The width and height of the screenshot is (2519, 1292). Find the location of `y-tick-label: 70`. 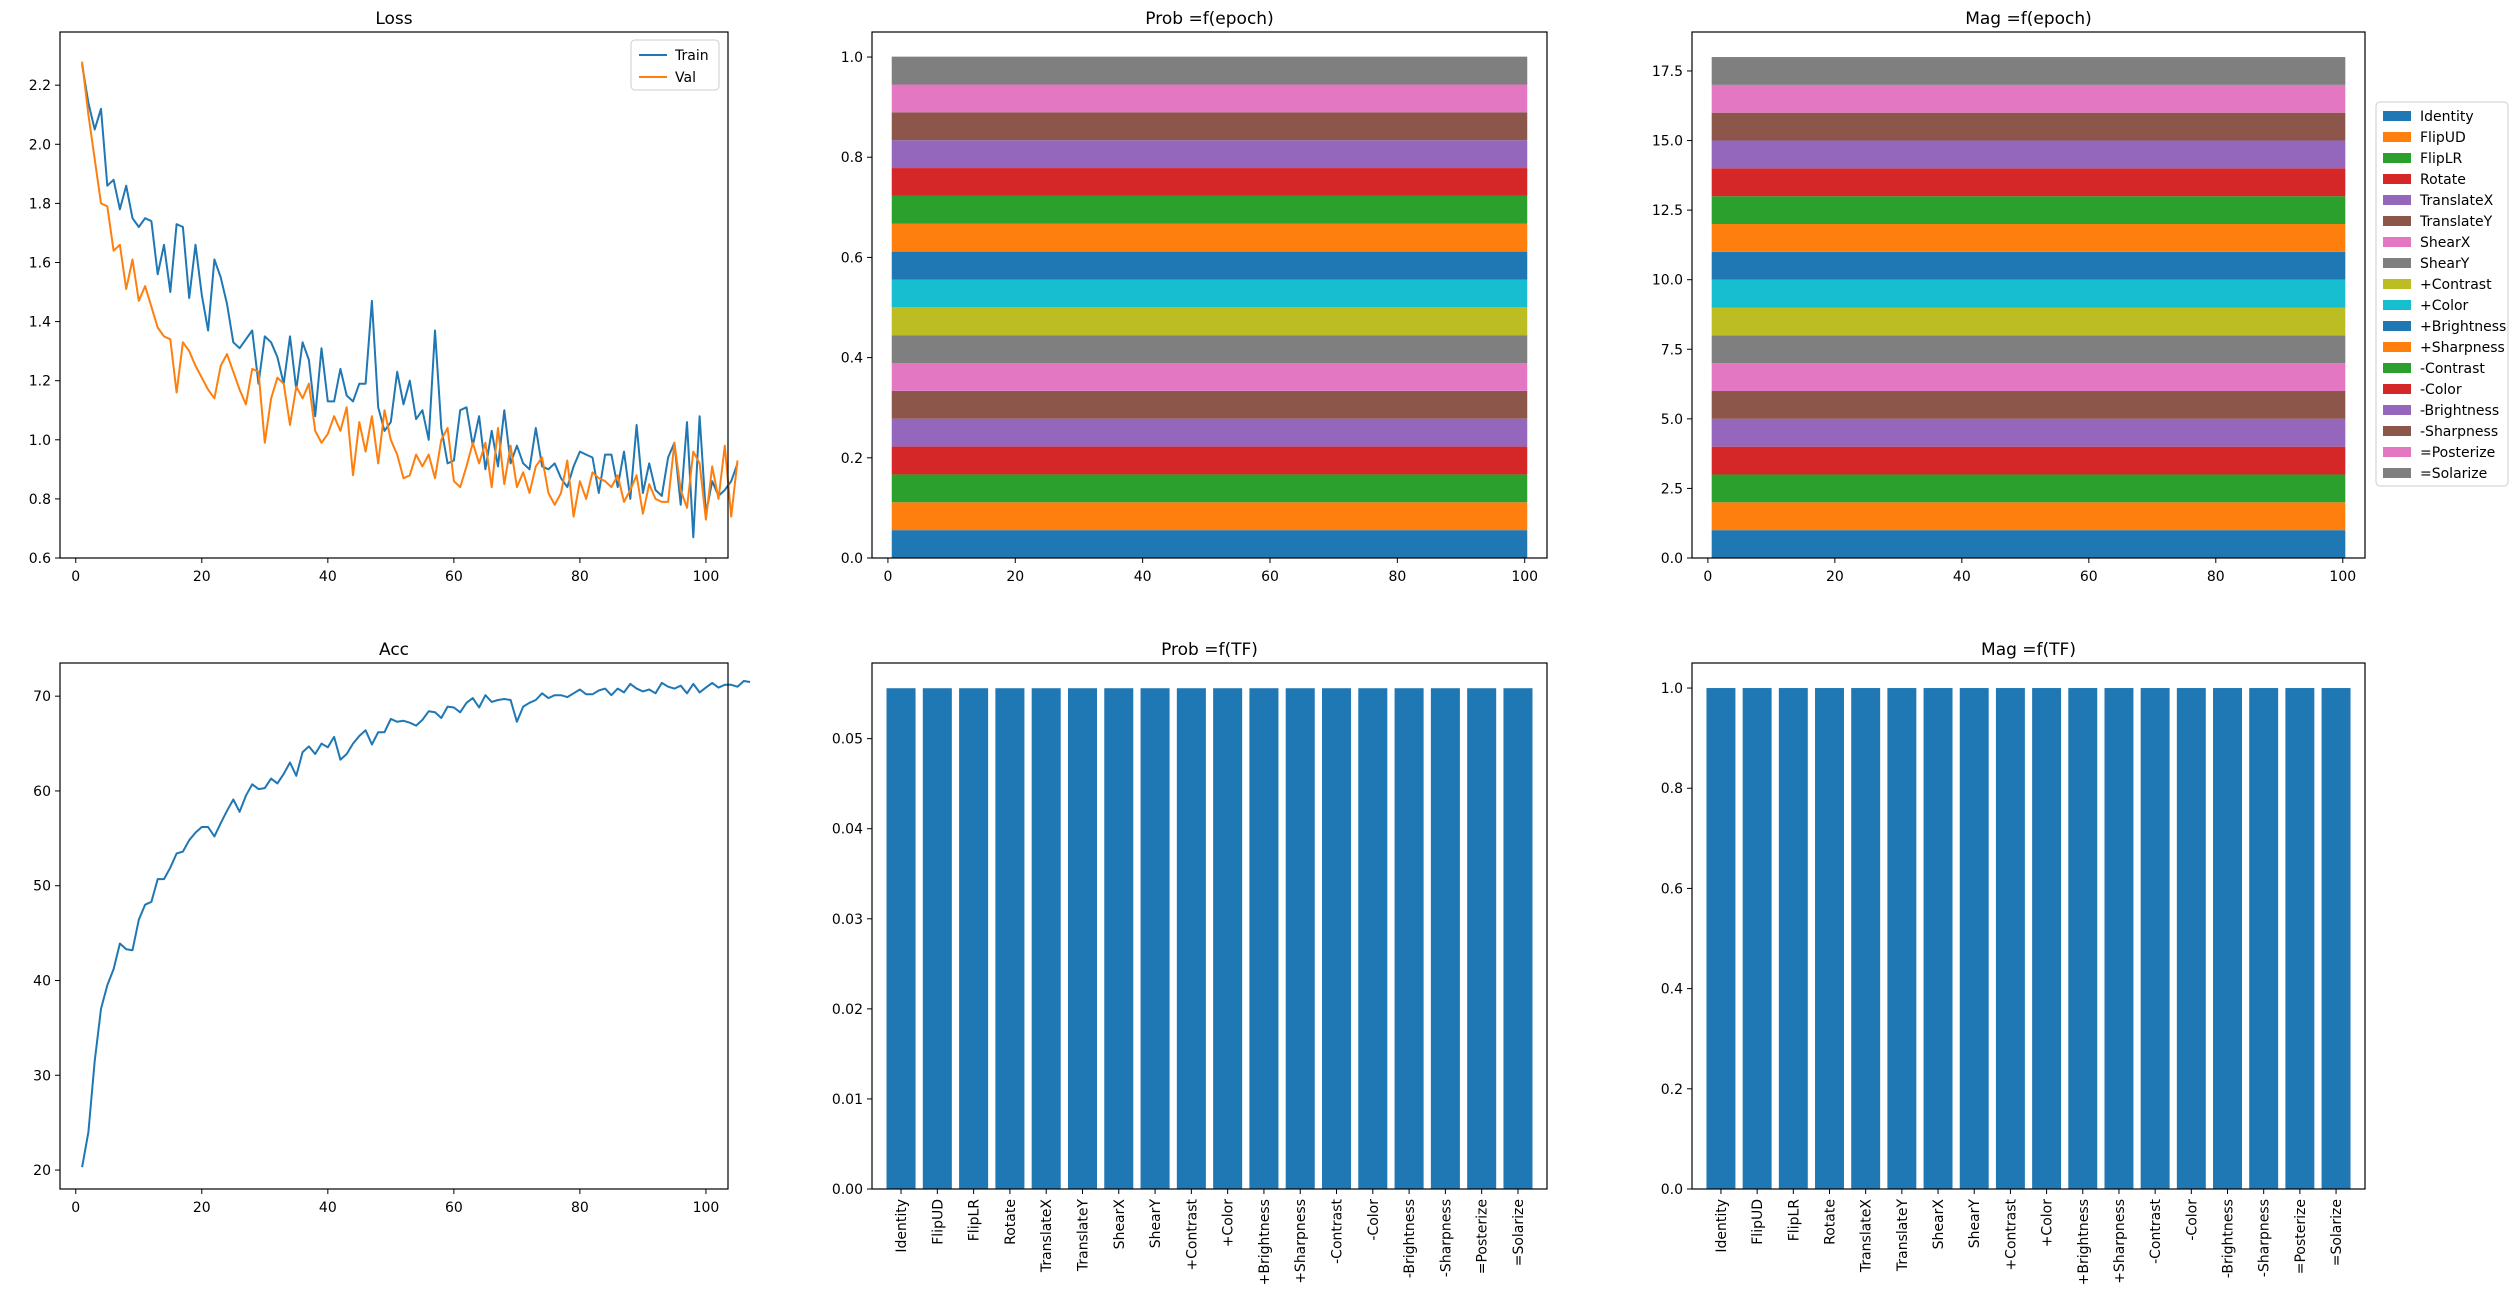

y-tick-label: 70 is located at coordinates (42, 697).